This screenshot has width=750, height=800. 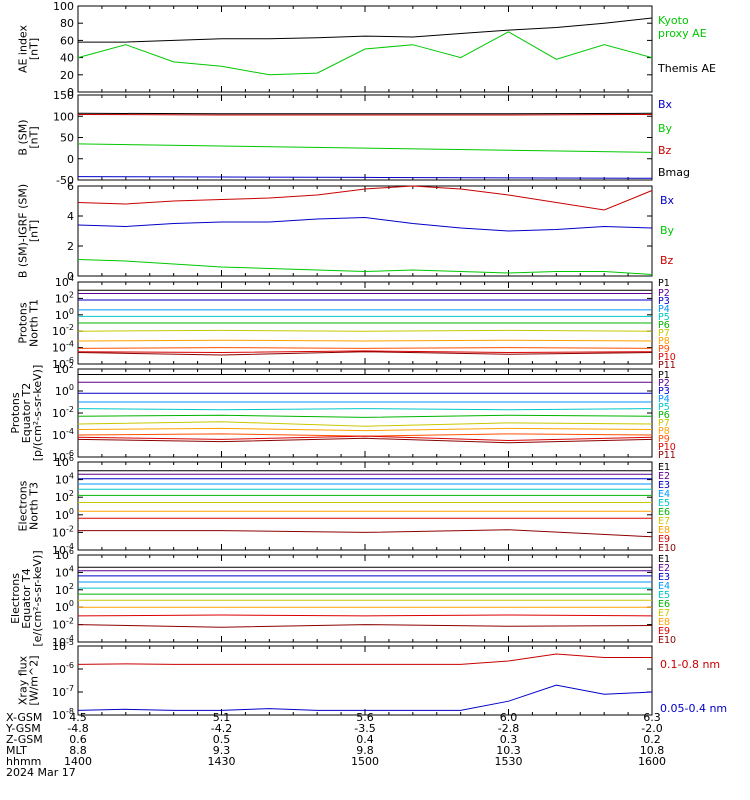 I want to click on x-axis-value: 5.1, so click(x=222, y=717).